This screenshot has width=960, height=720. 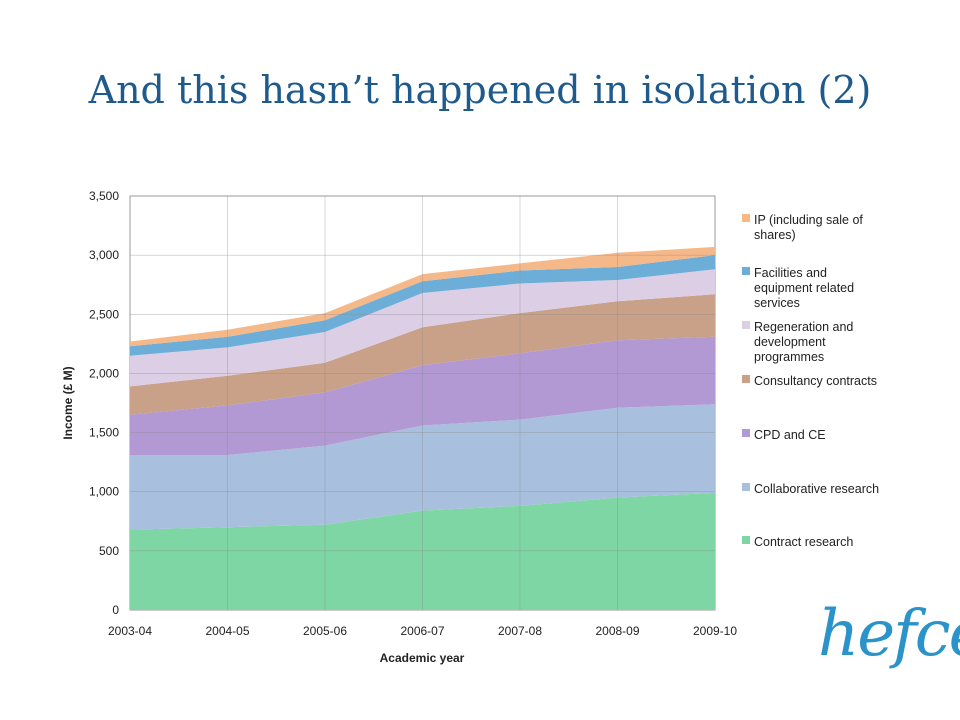 I want to click on legend-label: IP (including sale of, so click(x=808, y=220).